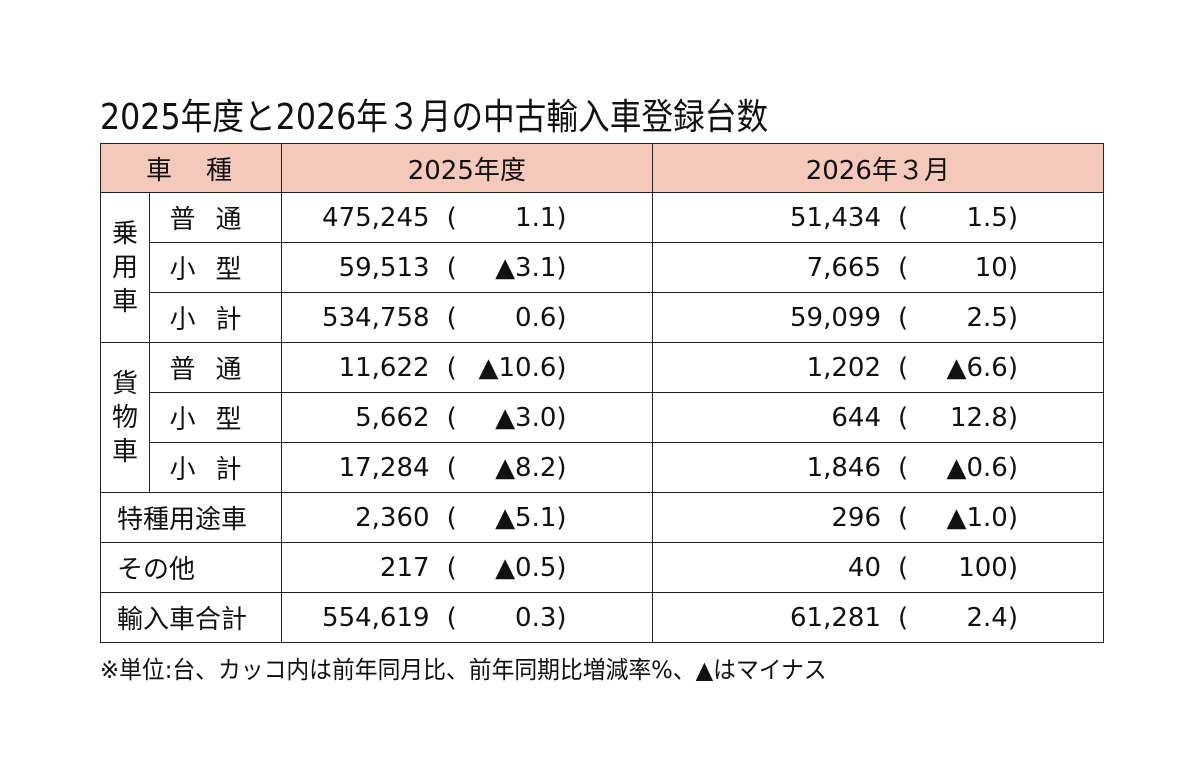  What do you see at coordinates (392, 417) in the screenshot?
I see `fy2025-count: 5,662` at bounding box center [392, 417].